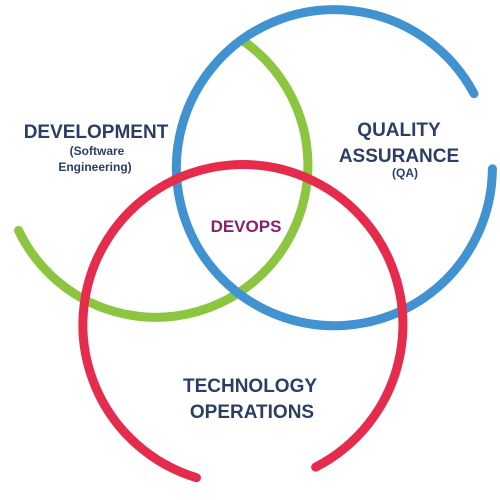 This screenshot has width=500, height=500. I want to click on development-title: DEVELOPMENT, so click(96, 132).